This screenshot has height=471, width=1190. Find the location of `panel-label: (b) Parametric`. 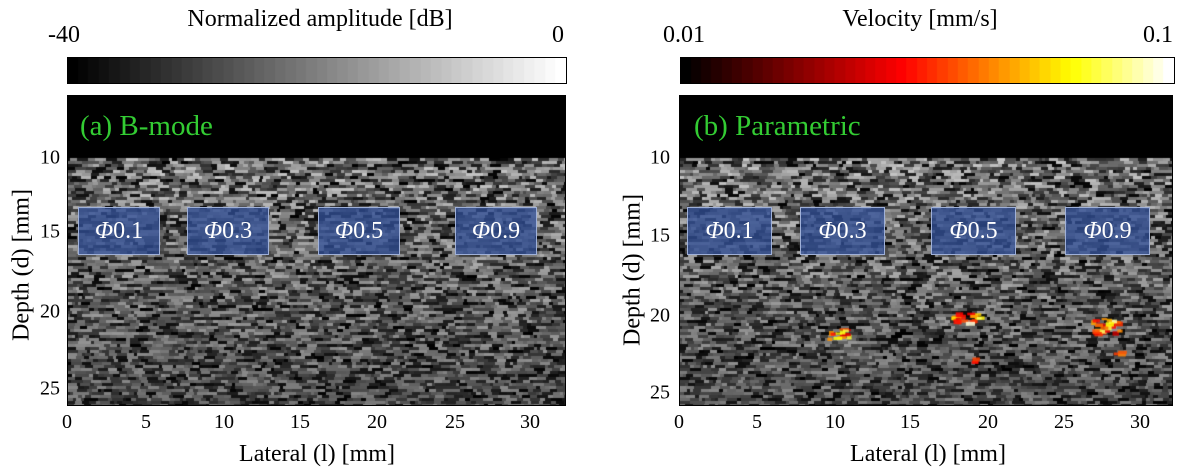

panel-label: (b) Parametric is located at coordinates (777, 126).